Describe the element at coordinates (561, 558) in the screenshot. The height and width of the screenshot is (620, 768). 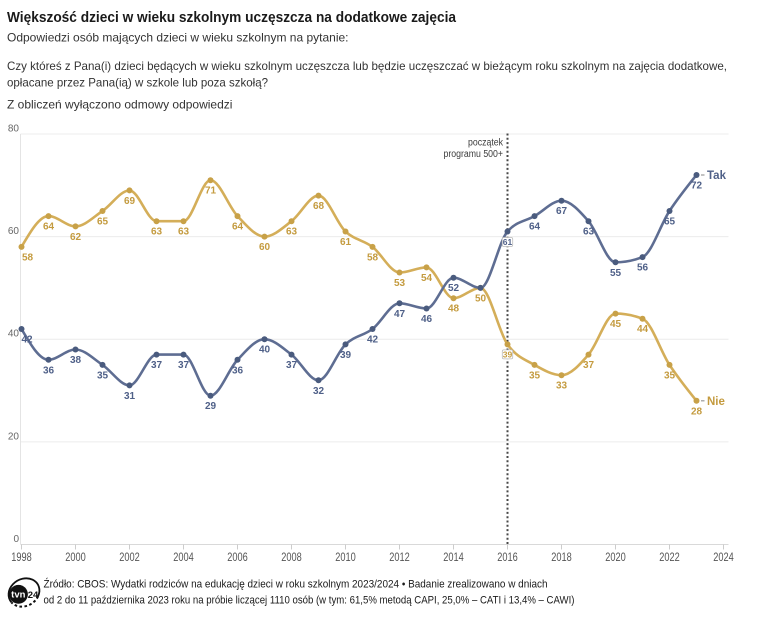
I see `svg-text: 2018` at that location.